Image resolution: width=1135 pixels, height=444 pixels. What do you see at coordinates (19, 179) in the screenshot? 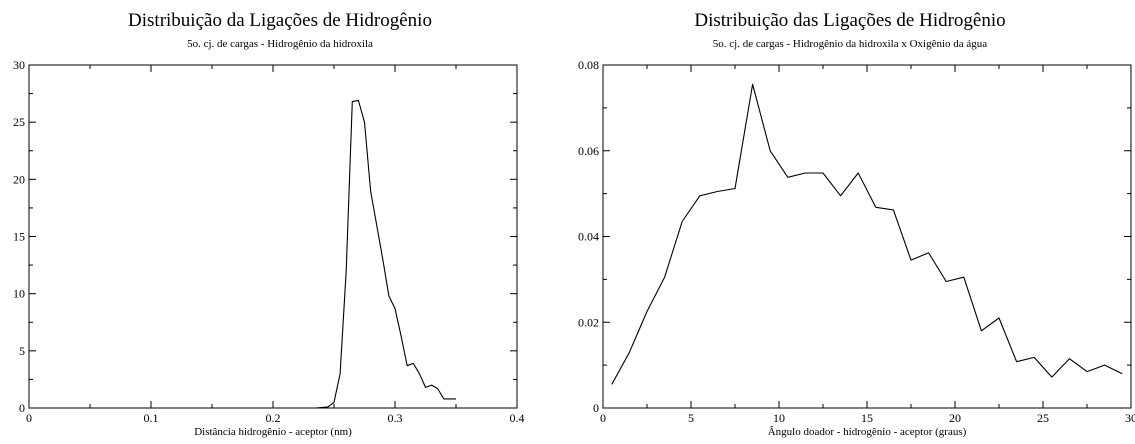
I see `y-tick-label: 20` at bounding box center [19, 179].